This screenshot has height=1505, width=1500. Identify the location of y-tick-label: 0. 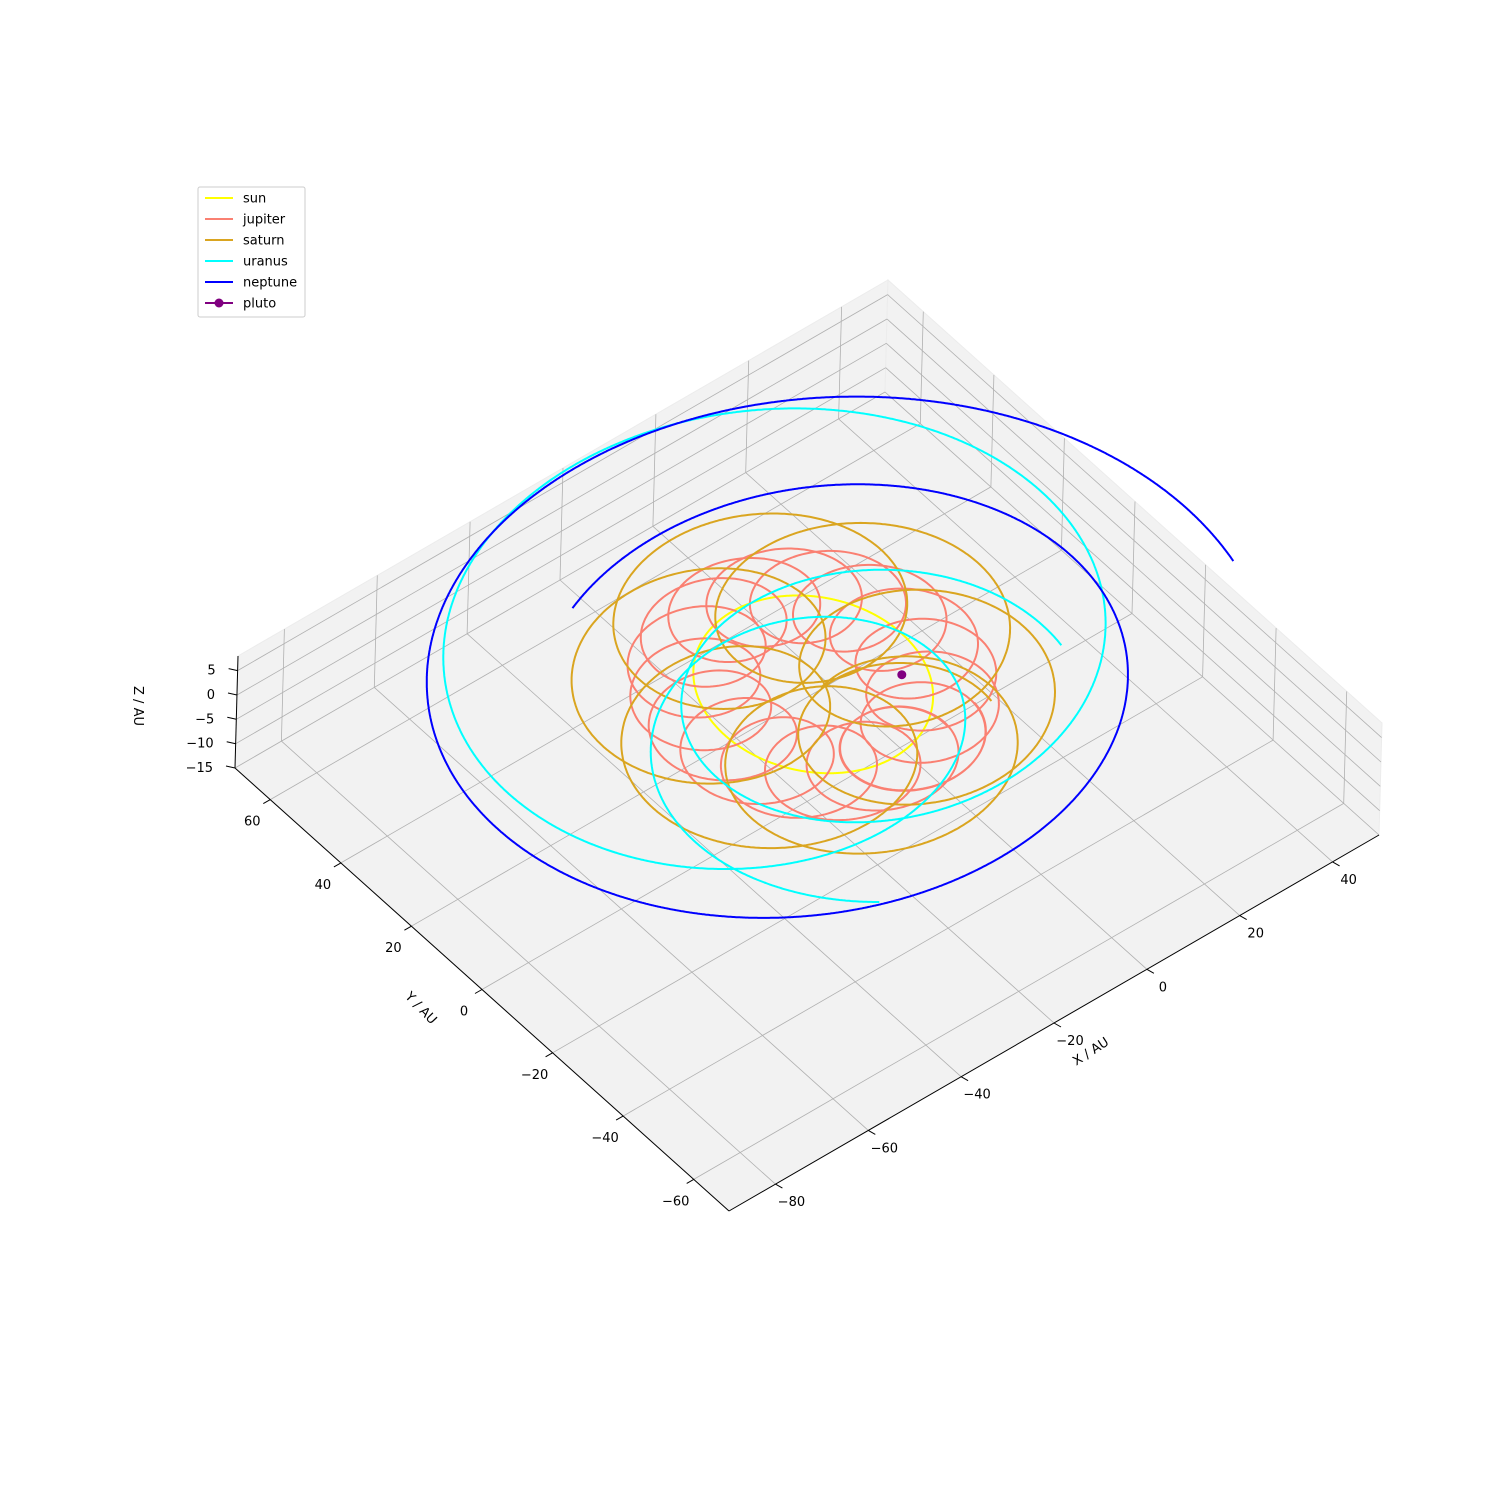
(464, 1012).